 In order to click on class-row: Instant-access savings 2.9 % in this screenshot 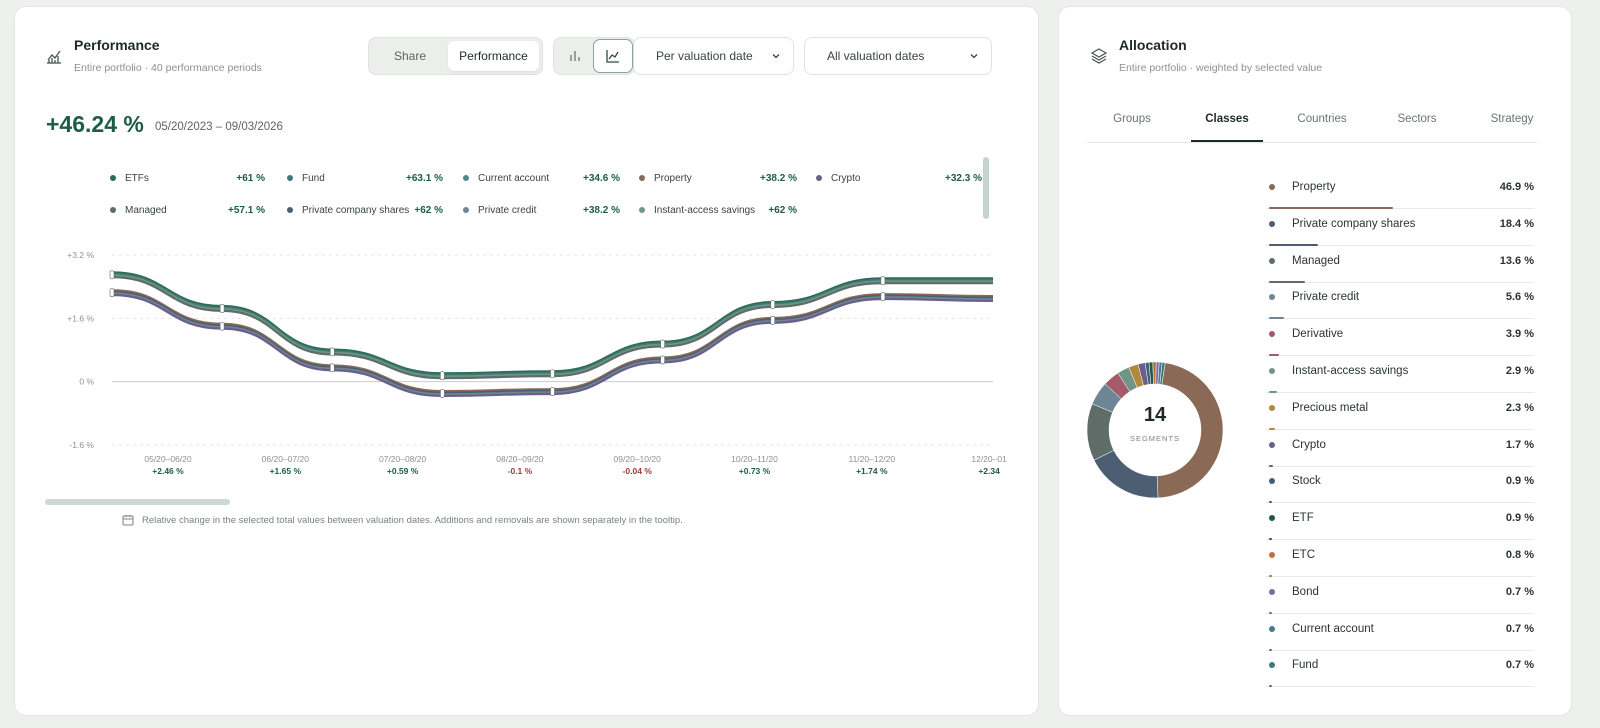, I will do `click(1400, 374)`.